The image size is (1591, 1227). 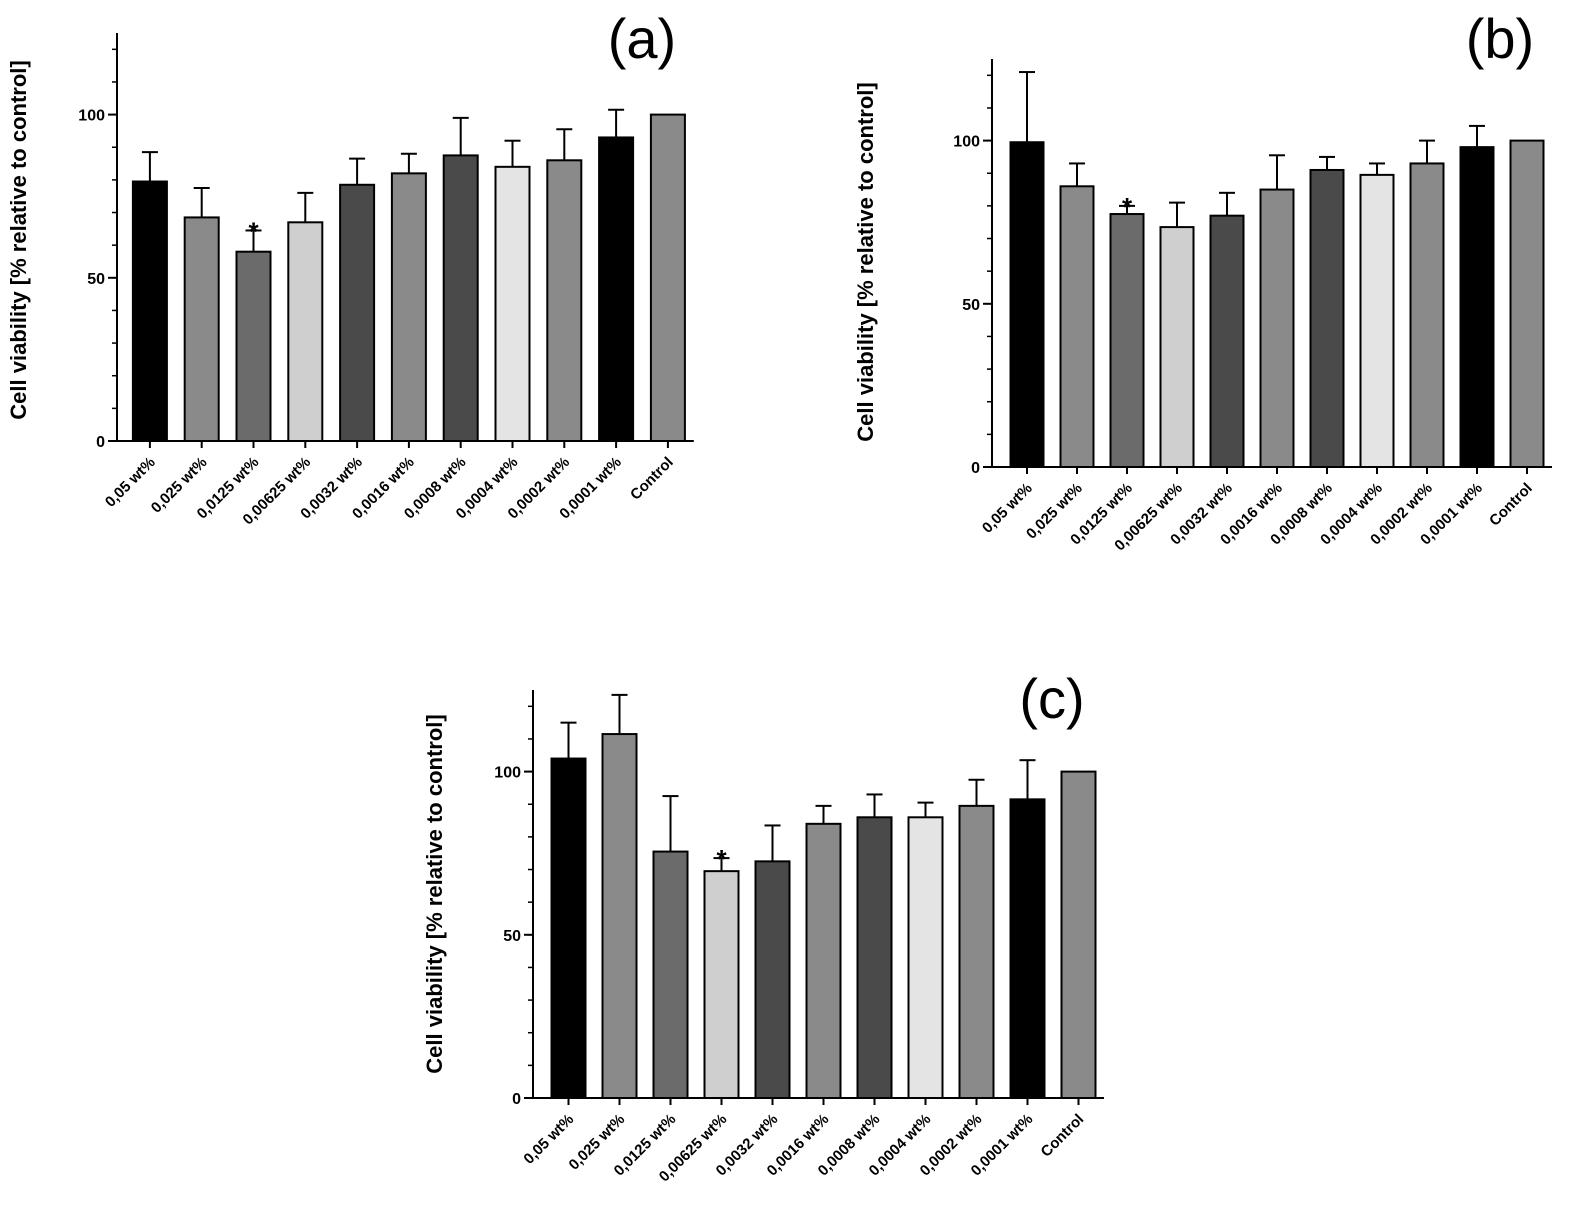 I want to click on panel-label: (c), so click(x=1051, y=698).